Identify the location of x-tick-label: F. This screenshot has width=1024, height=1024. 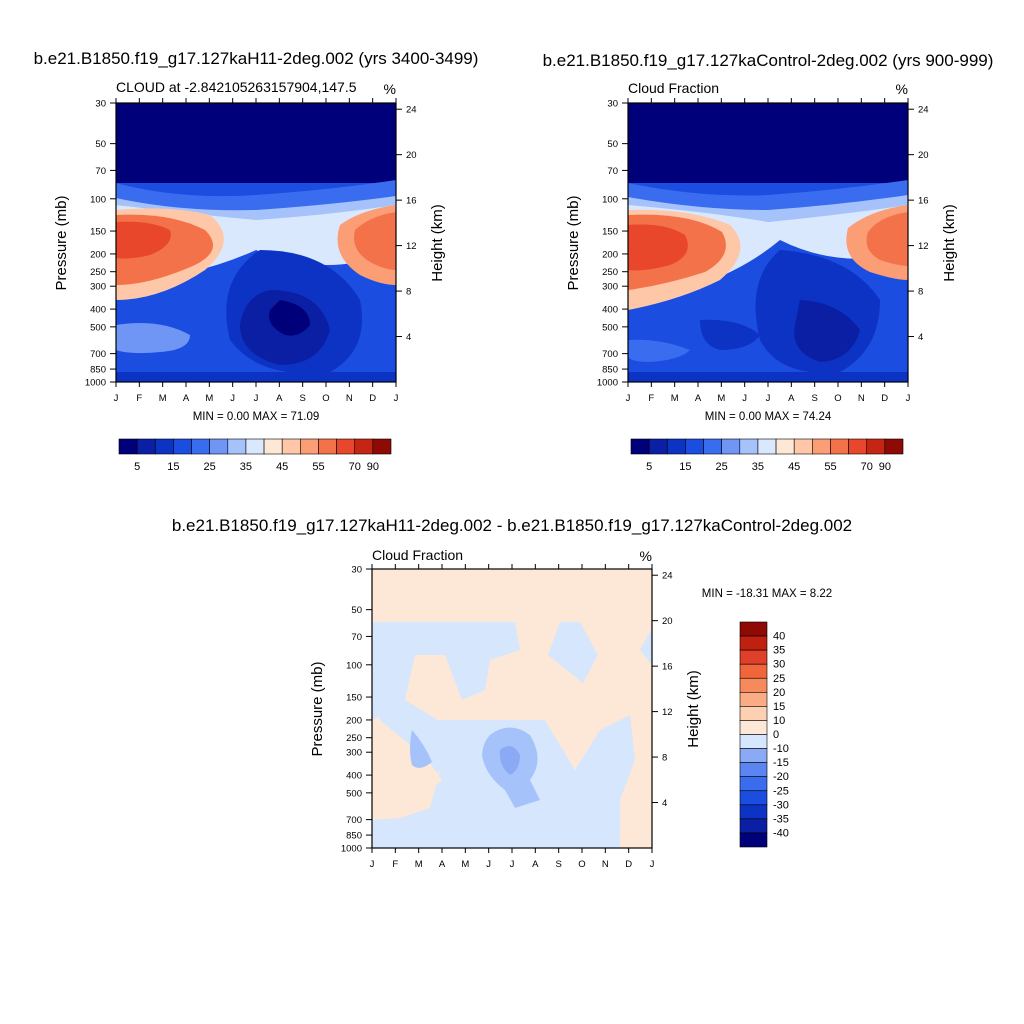
(395, 864).